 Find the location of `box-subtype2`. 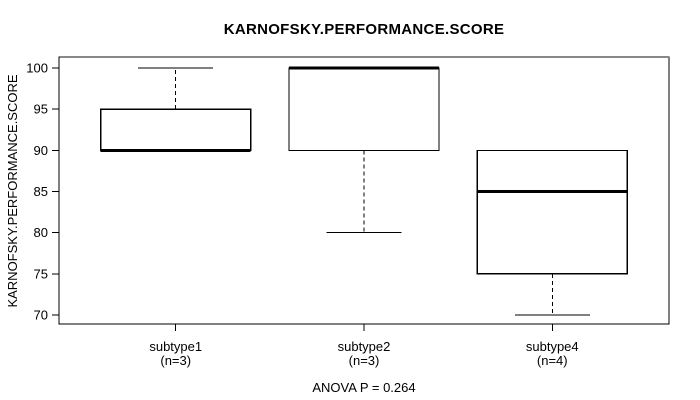

box-subtype2 is located at coordinates (364, 109).